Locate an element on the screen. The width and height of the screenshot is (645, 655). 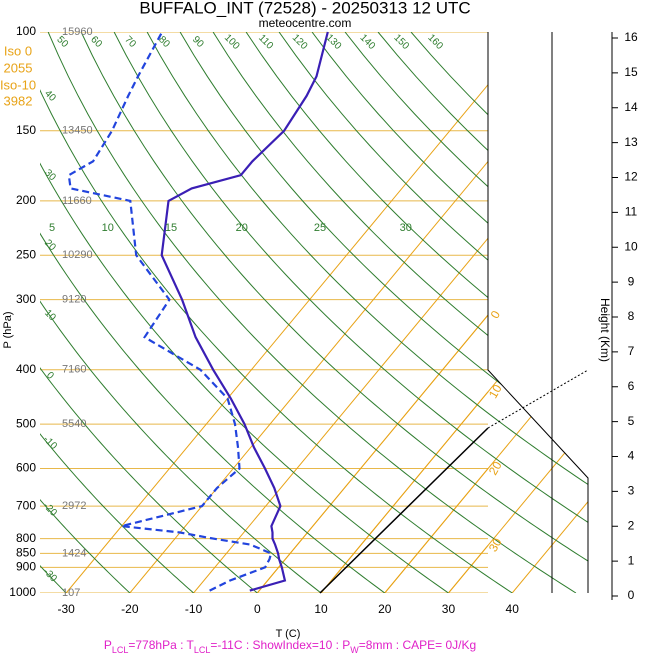
y2-tick-label: 1 is located at coordinates (631, 560).